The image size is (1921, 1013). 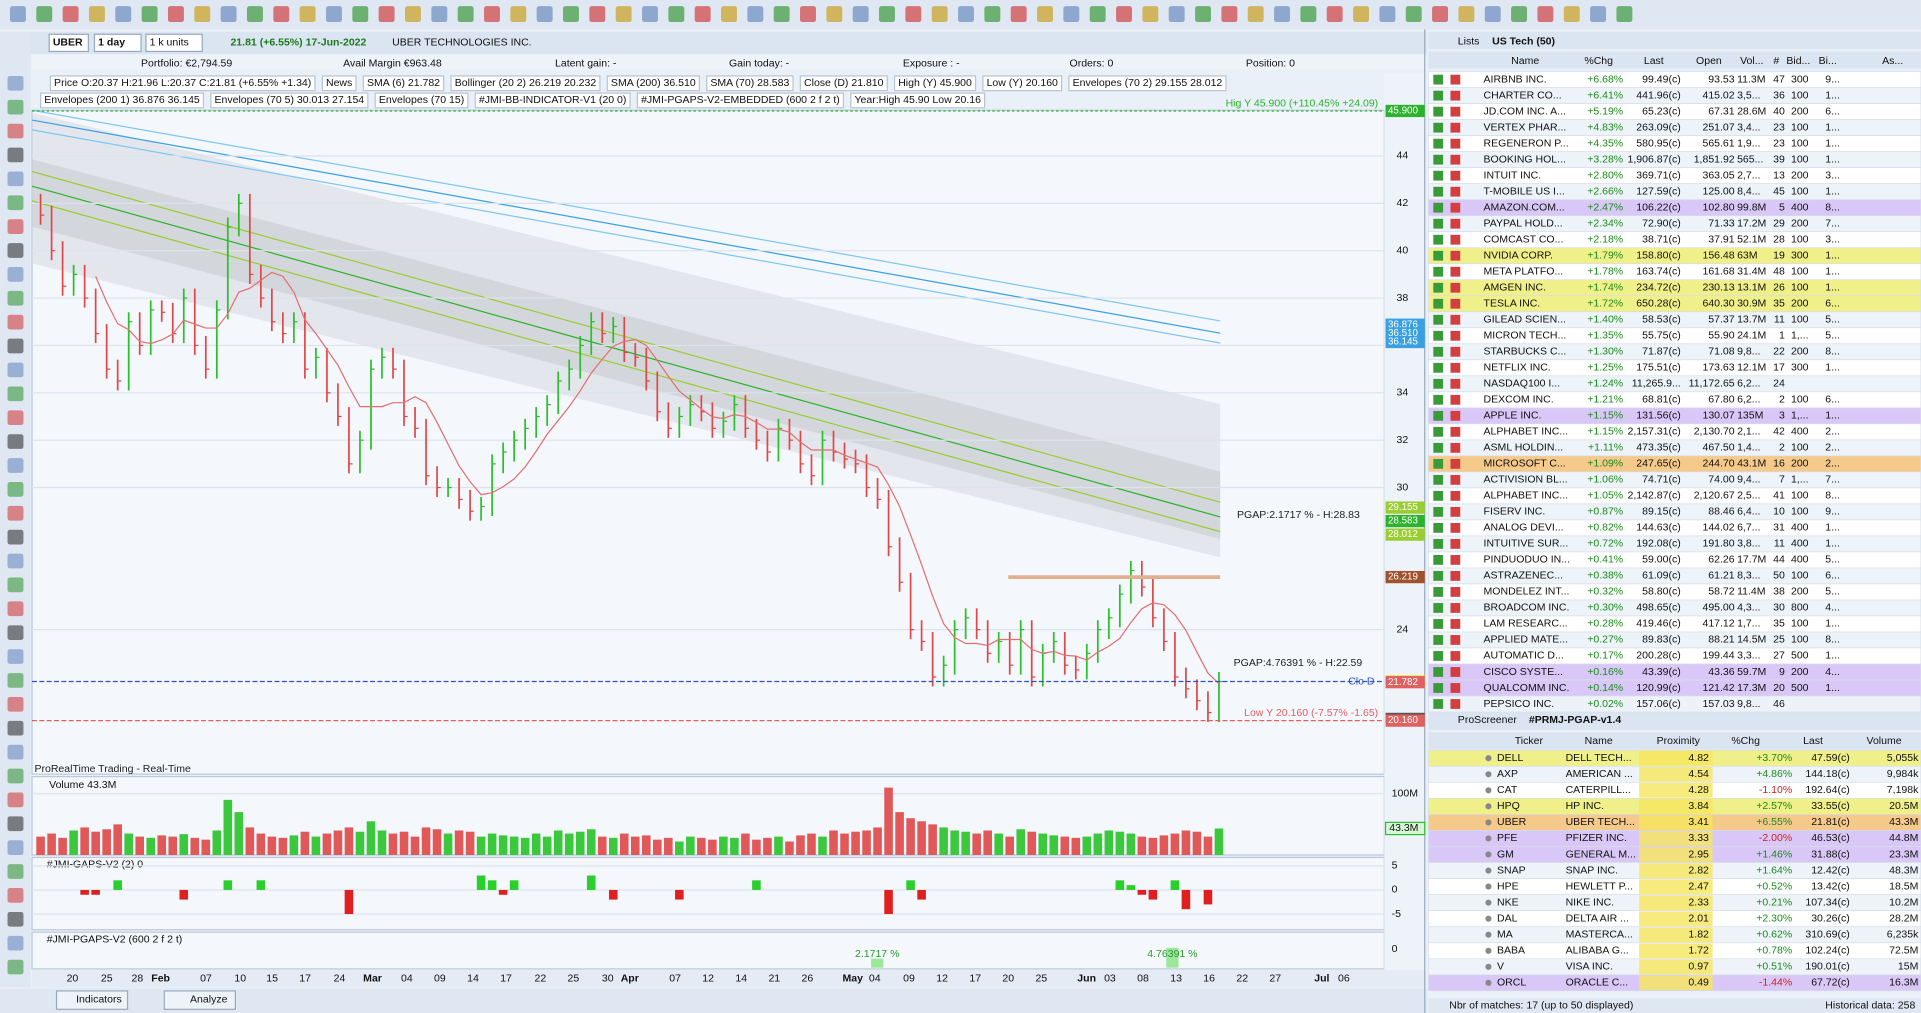 What do you see at coordinates (99, 999) in the screenshot?
I see `indicators: Indicators` at bounding box center [99, 999].